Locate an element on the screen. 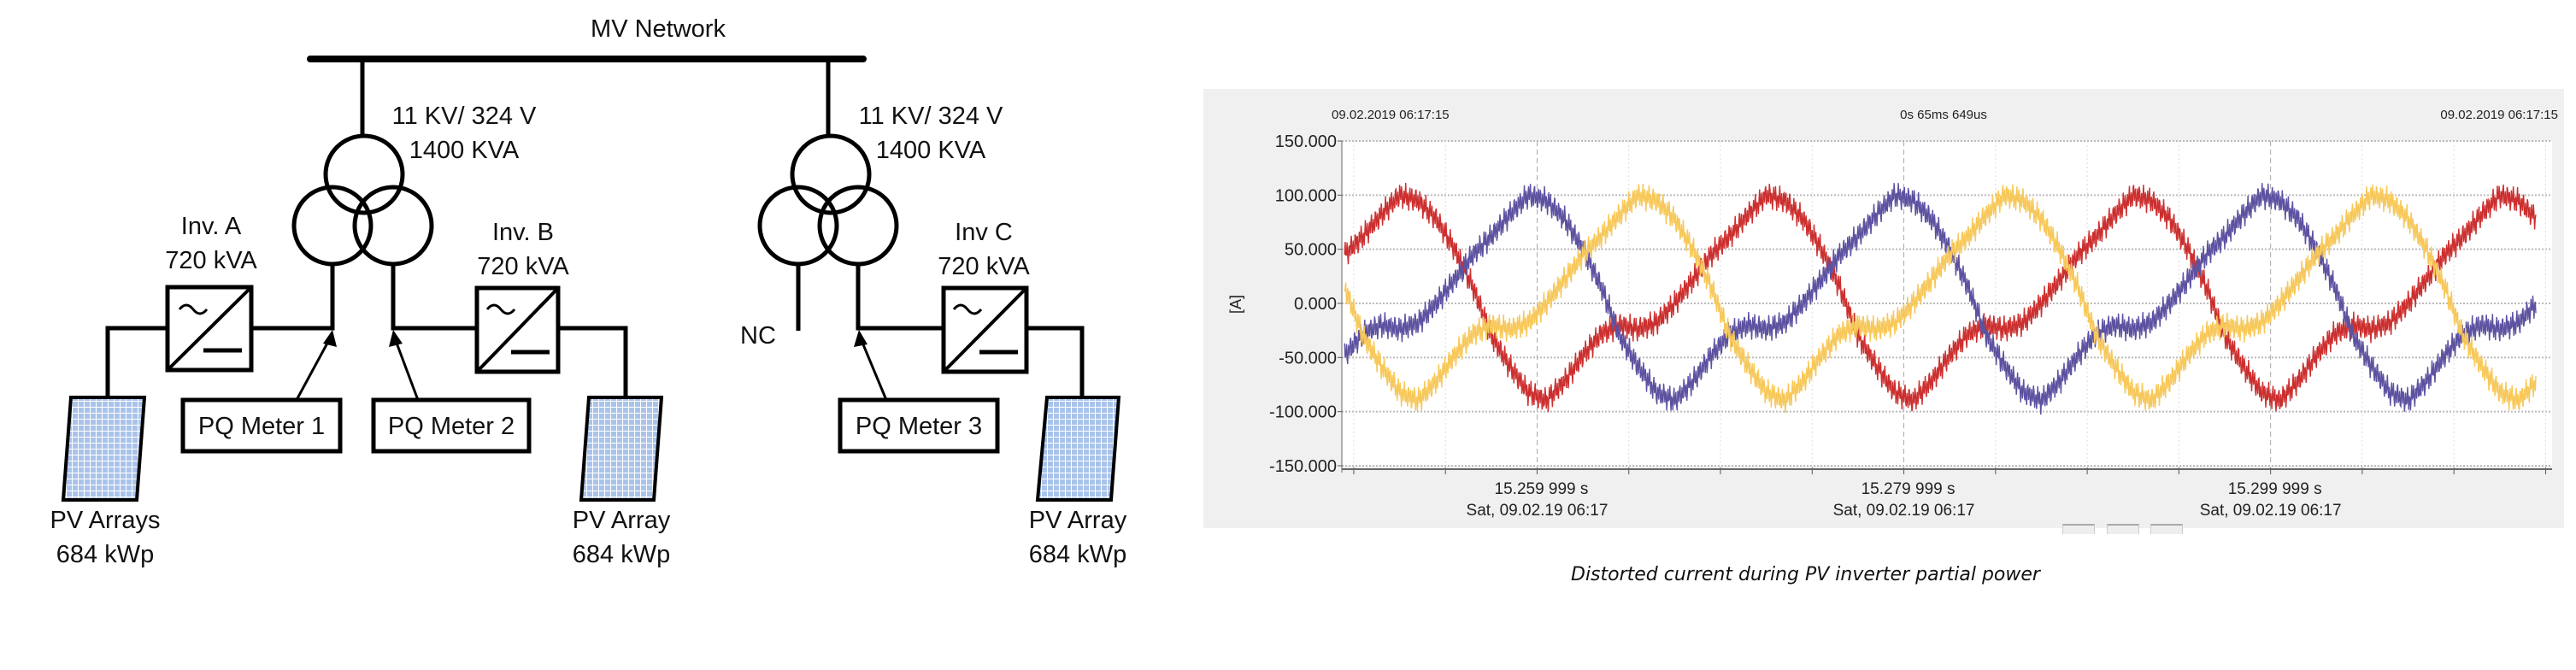 The height and width of the screenshot is (670, 2576). transformer-1-power: 1400 KVA is located at coordinates (464, 150).